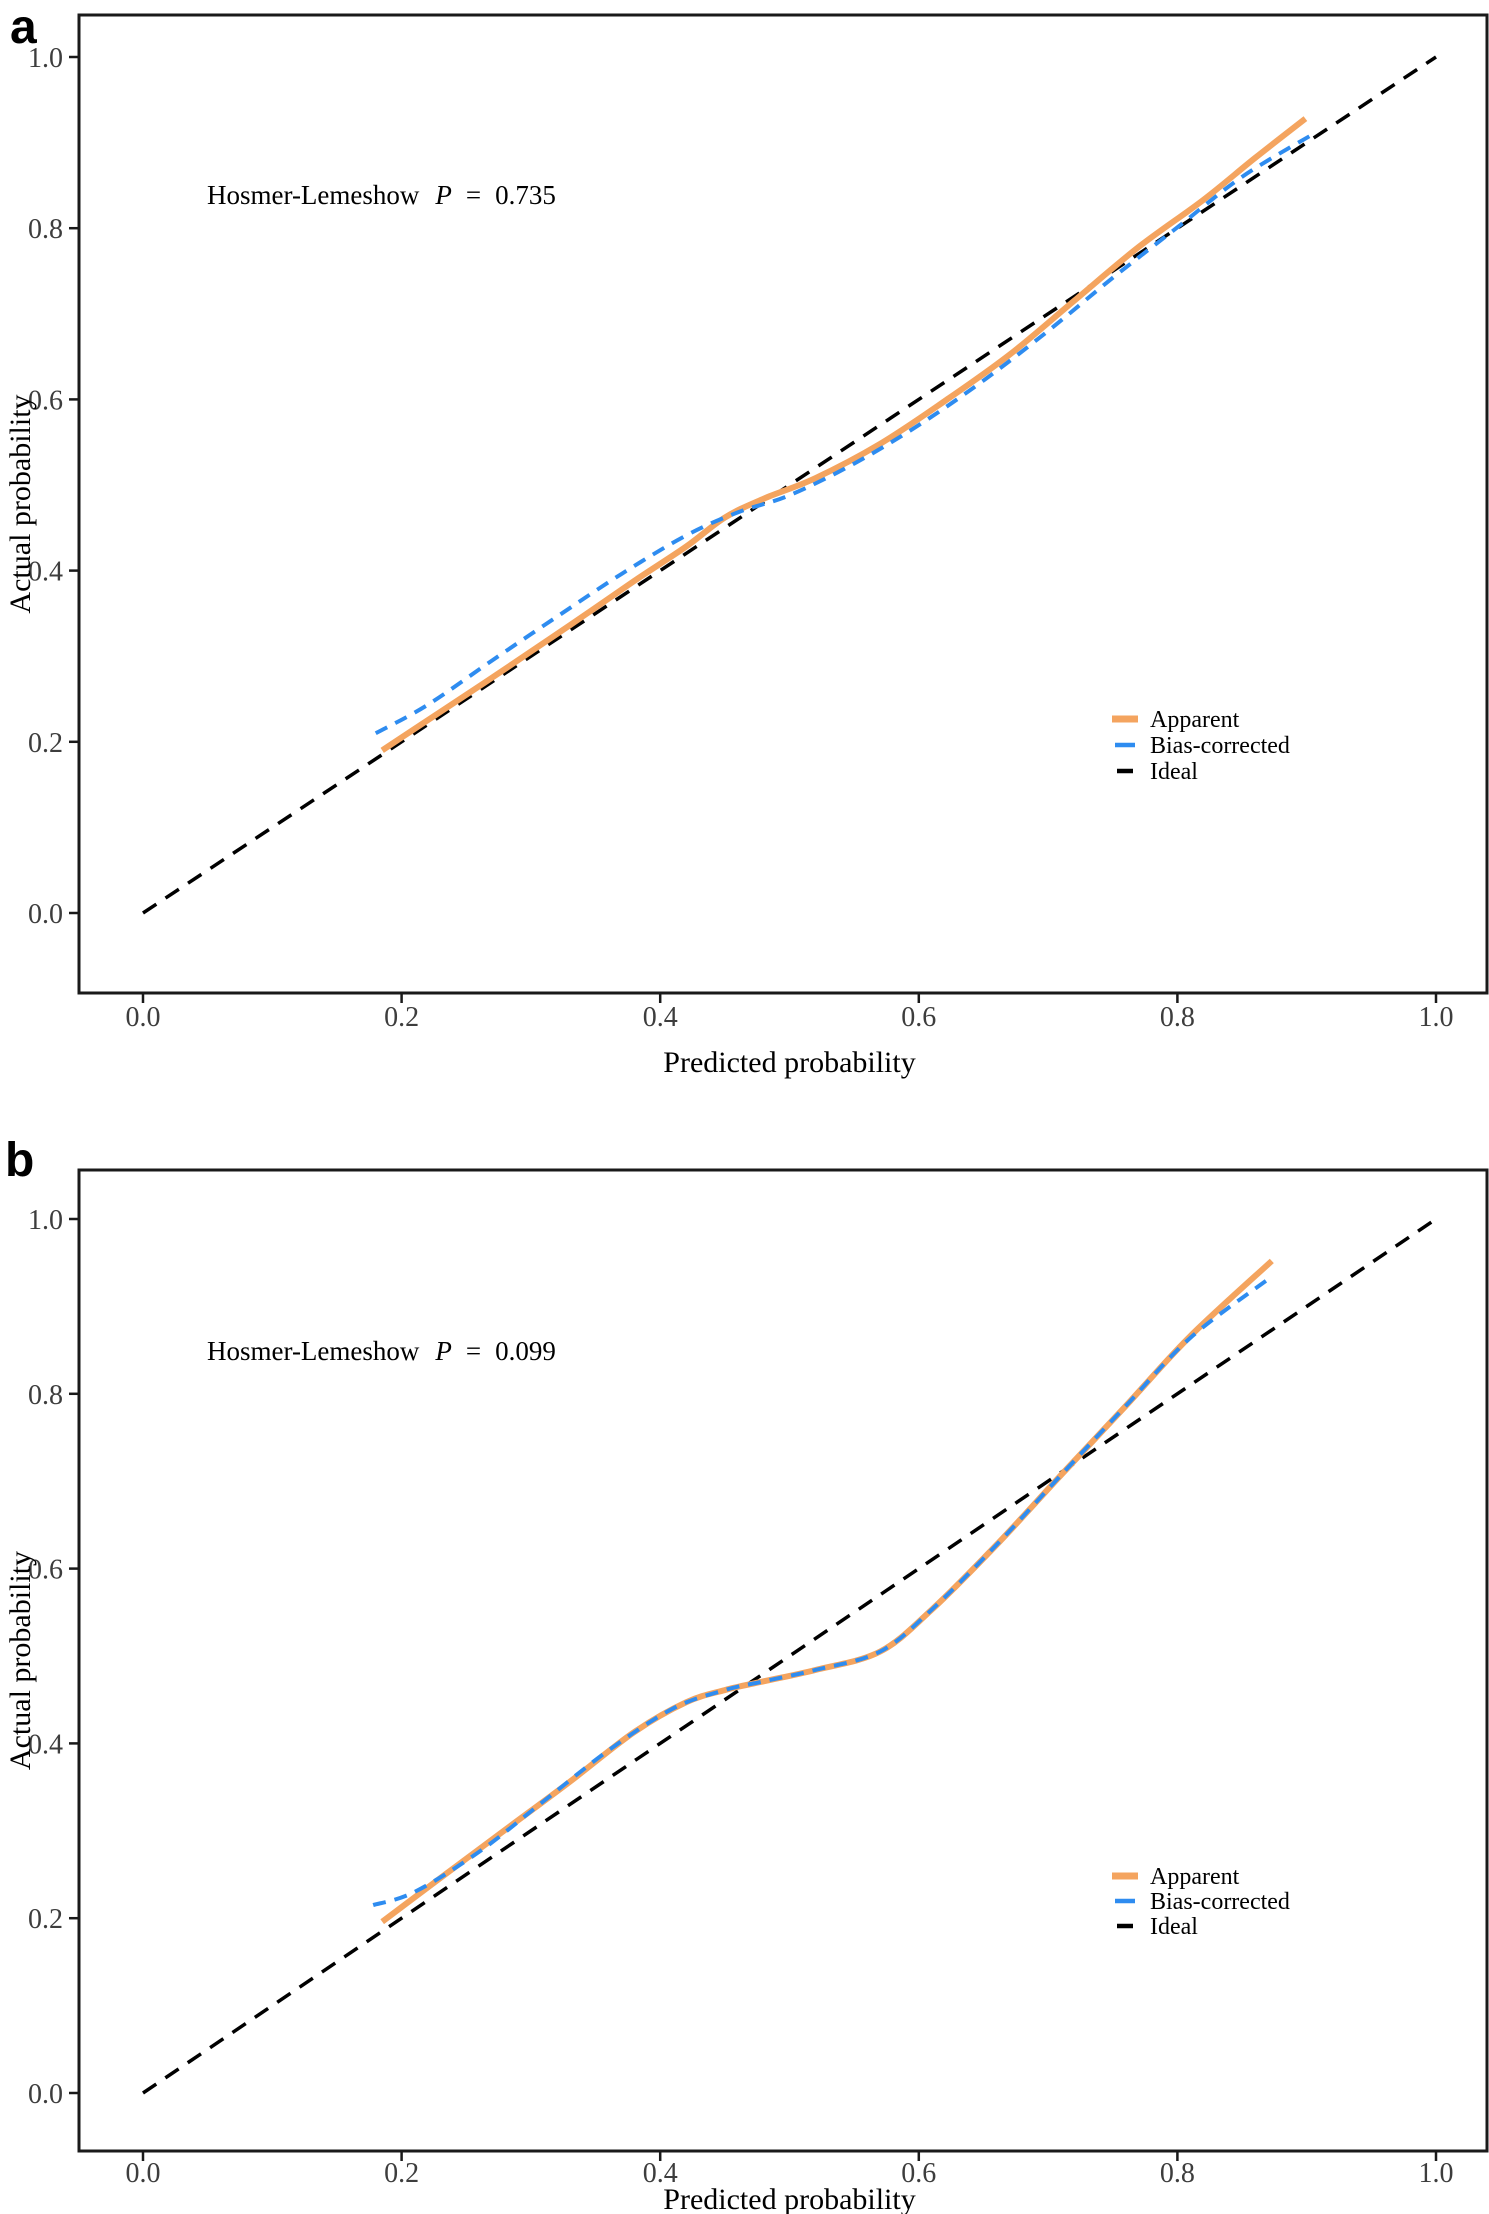  I want to click on panel-a-letter: a, so click(23, 27).